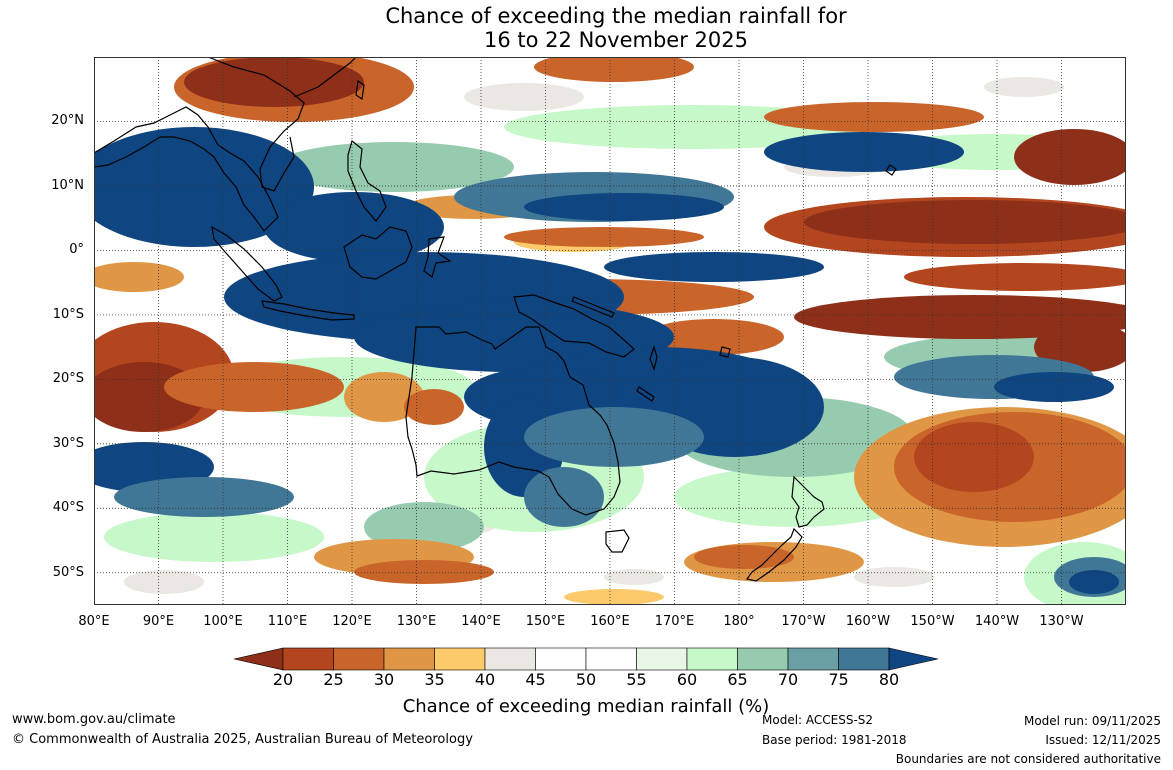 This screenshot has width=1173, height=770. Describe the element at coordinates (774, 554) in the screenshot. I see `new-zealand-south-island-coastline` at that location.